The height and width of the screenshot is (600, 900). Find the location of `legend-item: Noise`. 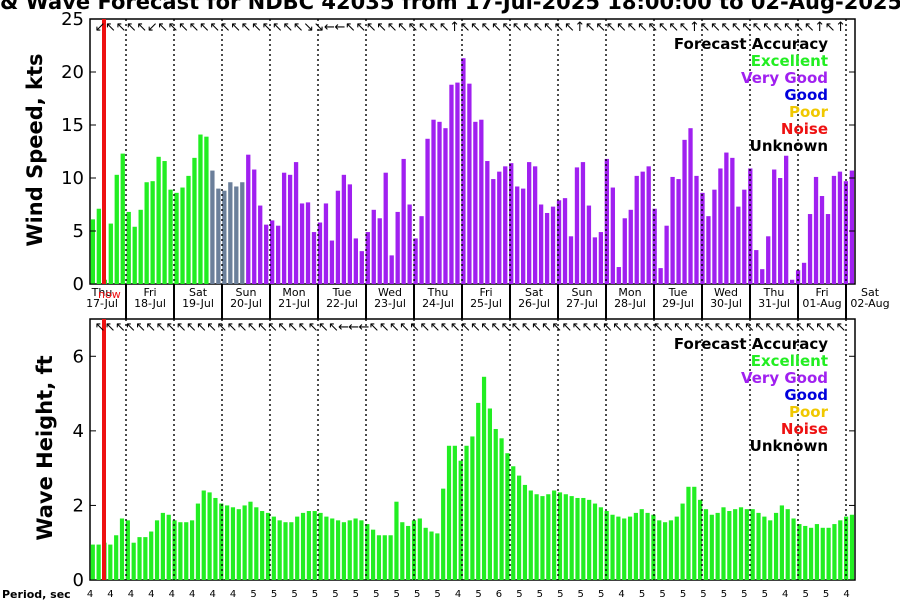

legend-item: Noise is located at coordinates (804, 429).